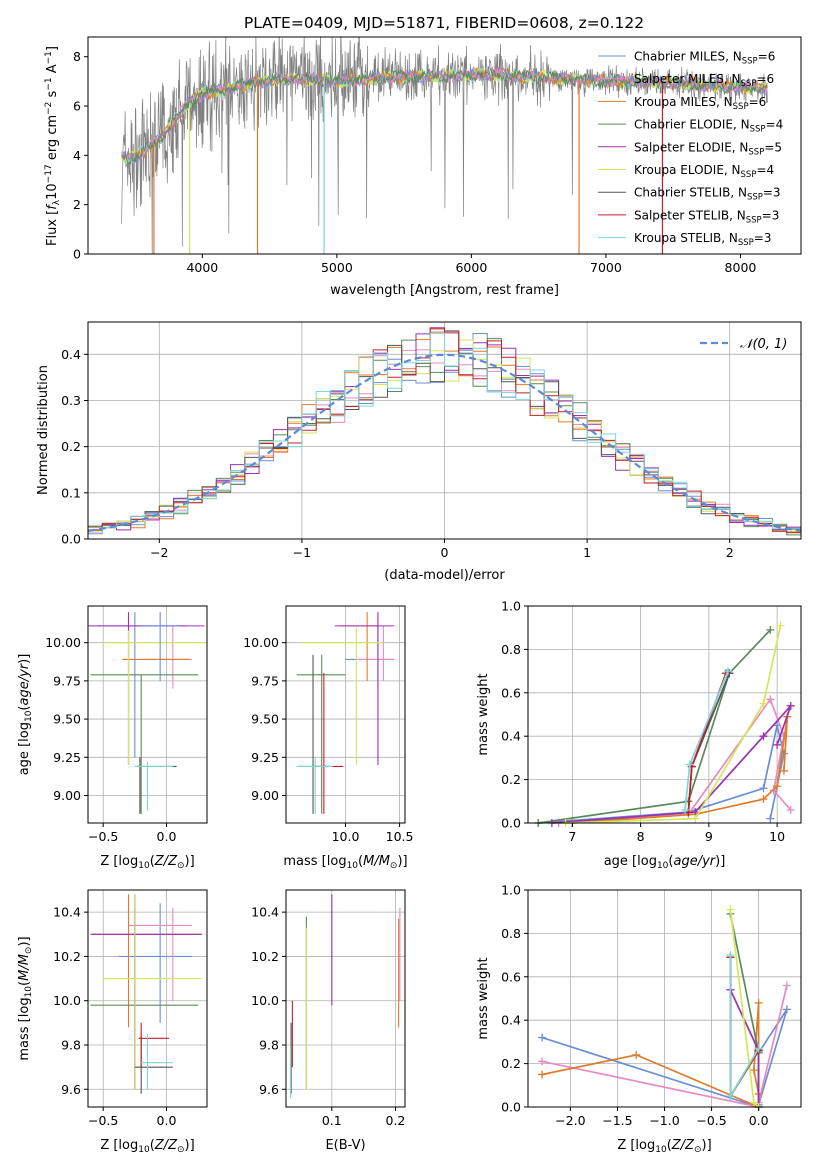 The height and width of the screenshot is (1170, 819). What do you see at coordinates (641, 836) in the screenshot?
I see `x-tick-label: 8` at bounding box center [641, 836].